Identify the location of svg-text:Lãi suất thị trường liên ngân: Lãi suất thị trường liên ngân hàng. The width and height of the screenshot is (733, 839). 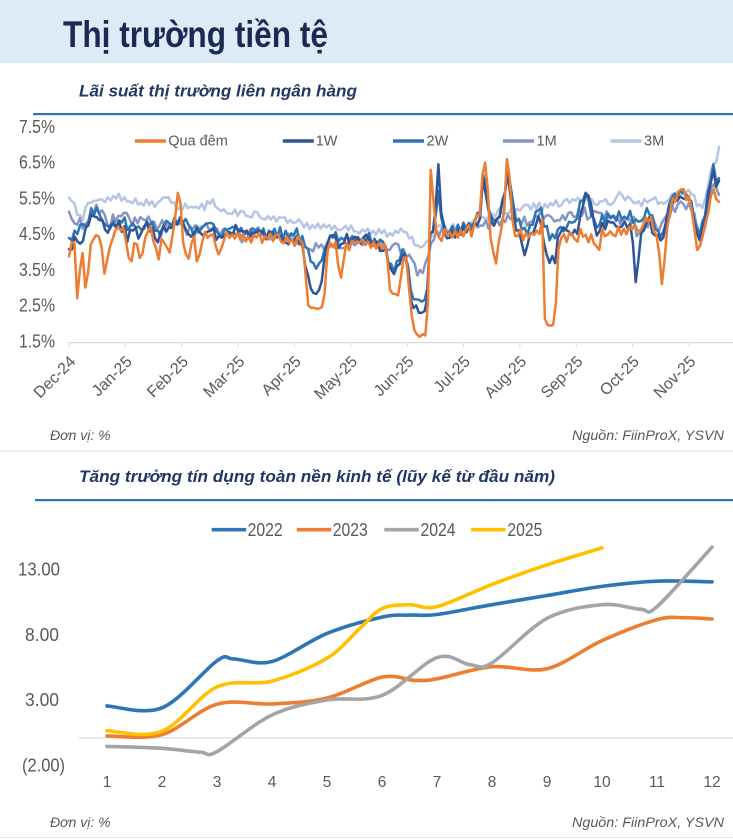
(218, 91).